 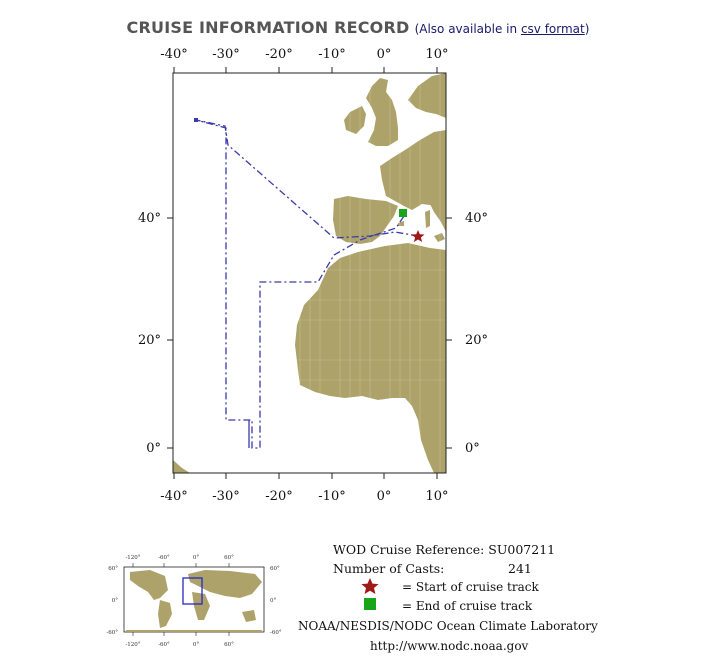 I want to click on start-label: = Start of cruise track, so click(x=470, y=587).